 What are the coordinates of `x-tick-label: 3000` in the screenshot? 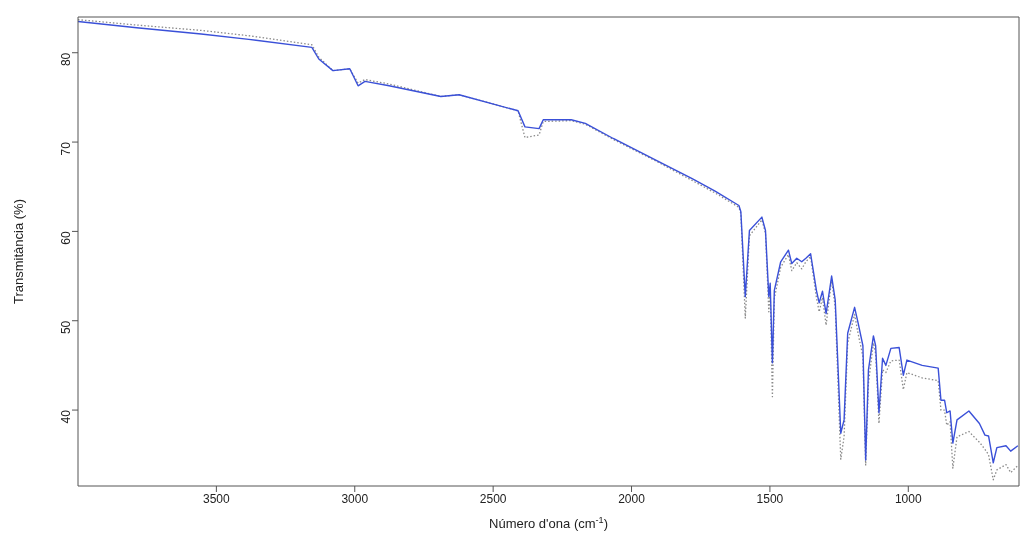 It's located at (355, 498).